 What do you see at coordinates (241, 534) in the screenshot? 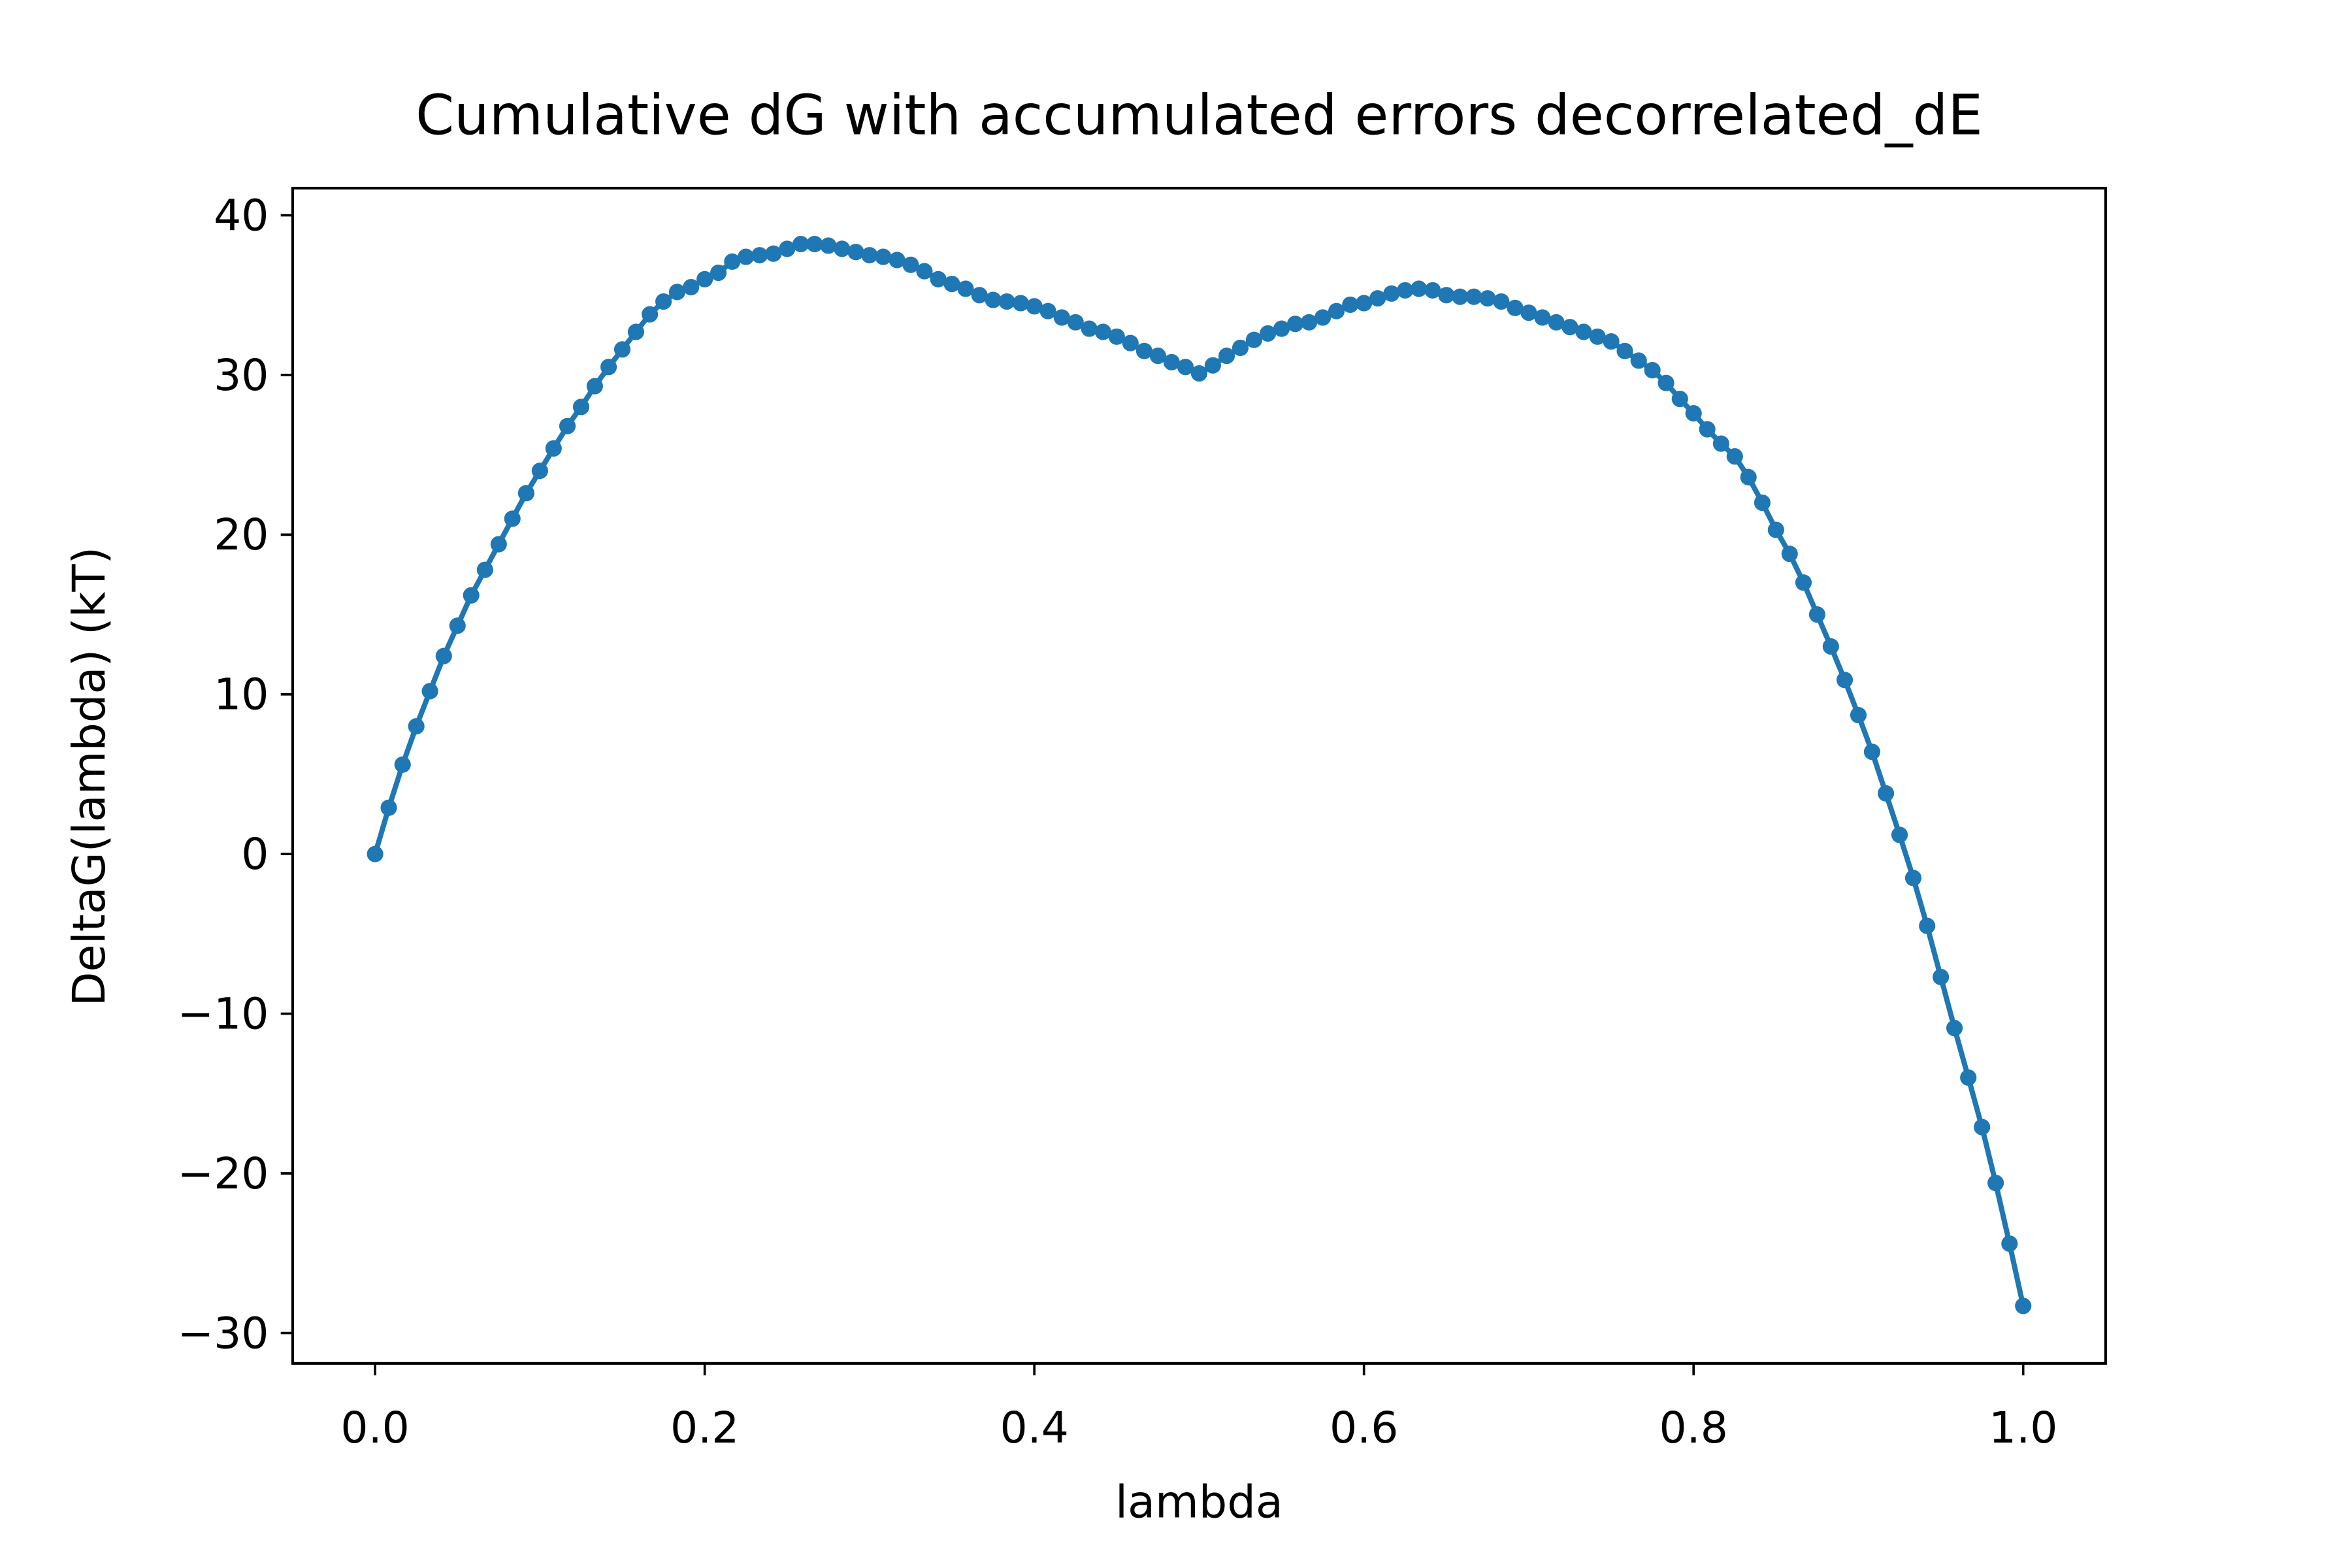
I see `y-tick-label: 20` at bounding box center [241, 534].